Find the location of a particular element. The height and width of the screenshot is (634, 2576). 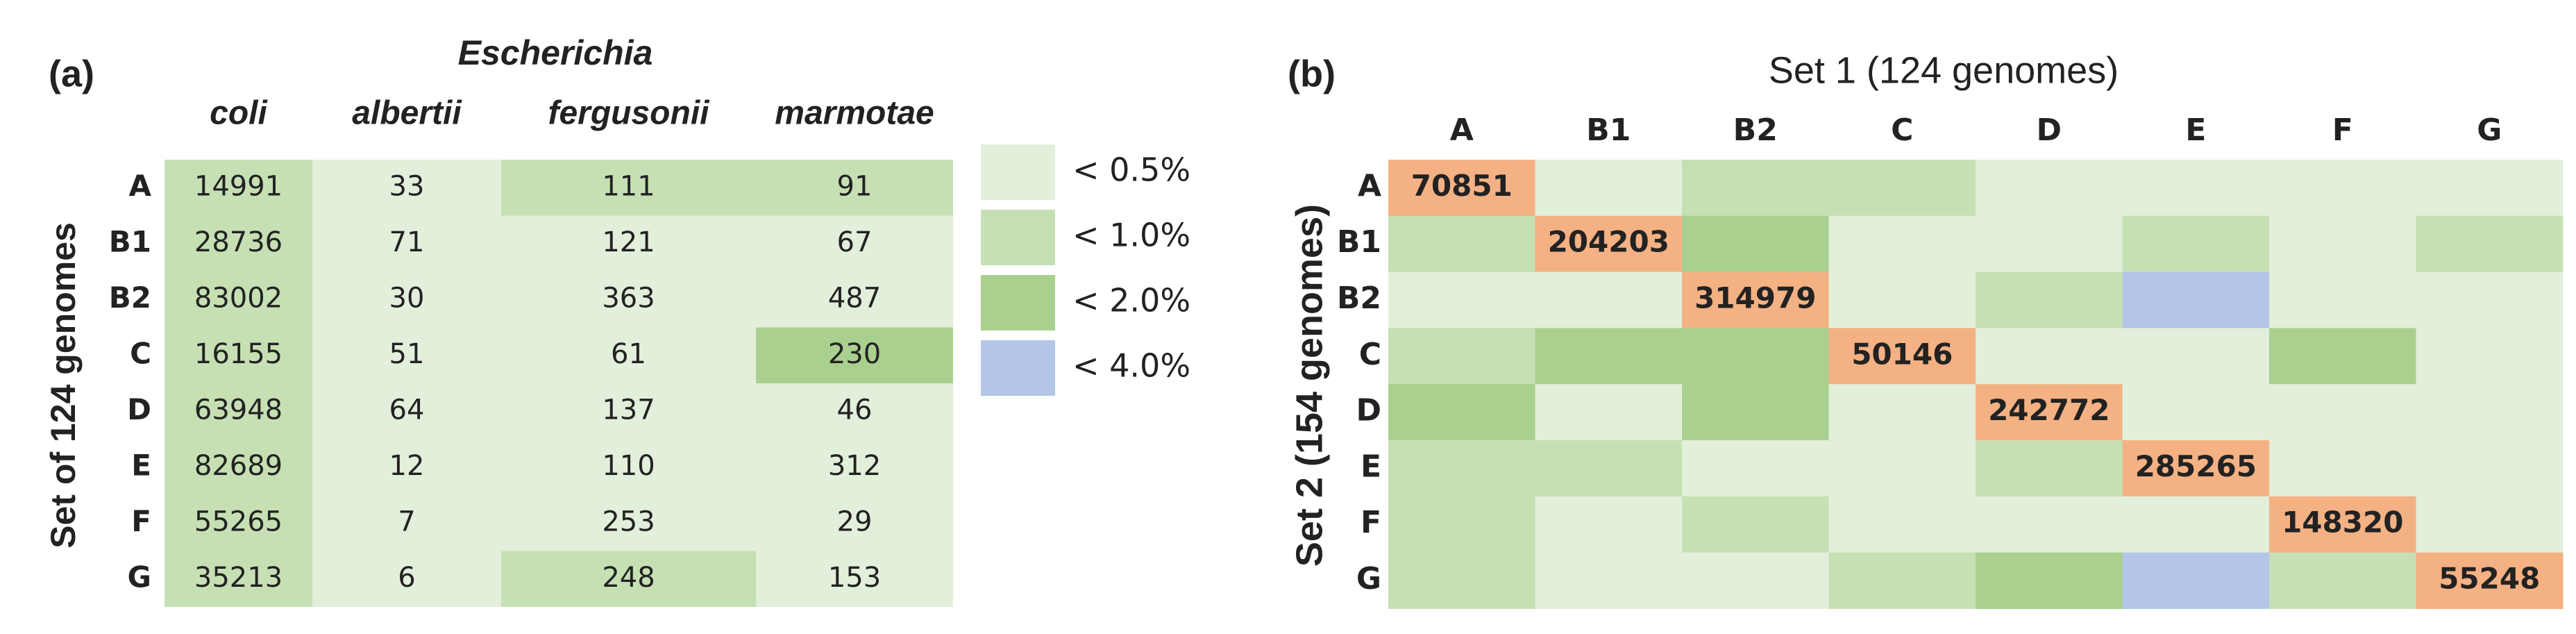

diagonal-value: 242772 is located at coordinates (2049, 410).